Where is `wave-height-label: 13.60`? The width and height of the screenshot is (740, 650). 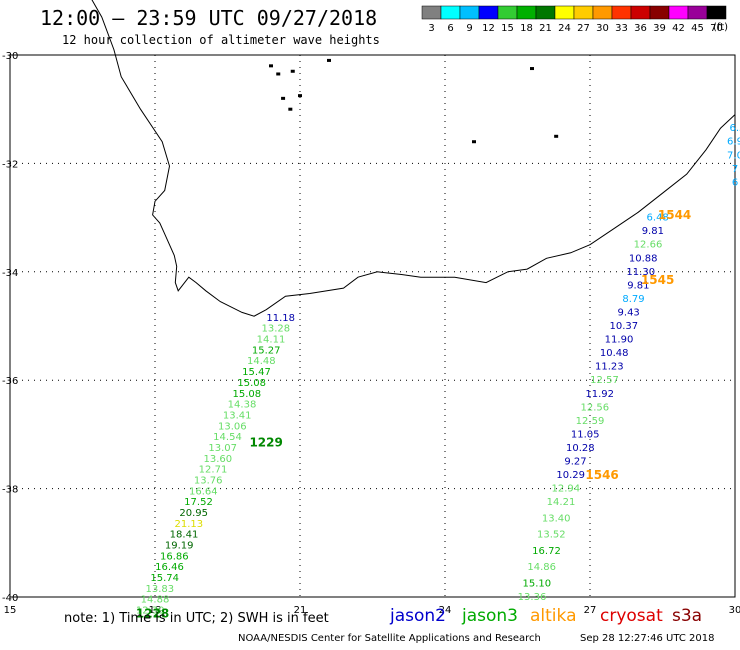 wave-height-label: 13.60 is located at coordinates (218, 459).